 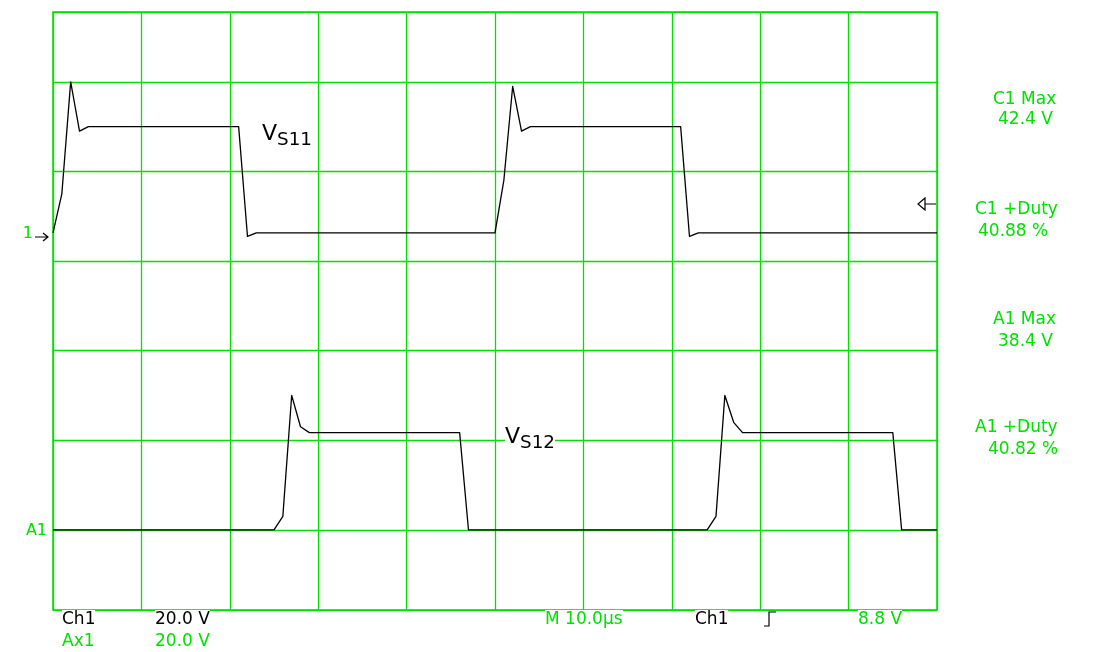 I want to click on series-label: A1, so click(x=36, y=529).